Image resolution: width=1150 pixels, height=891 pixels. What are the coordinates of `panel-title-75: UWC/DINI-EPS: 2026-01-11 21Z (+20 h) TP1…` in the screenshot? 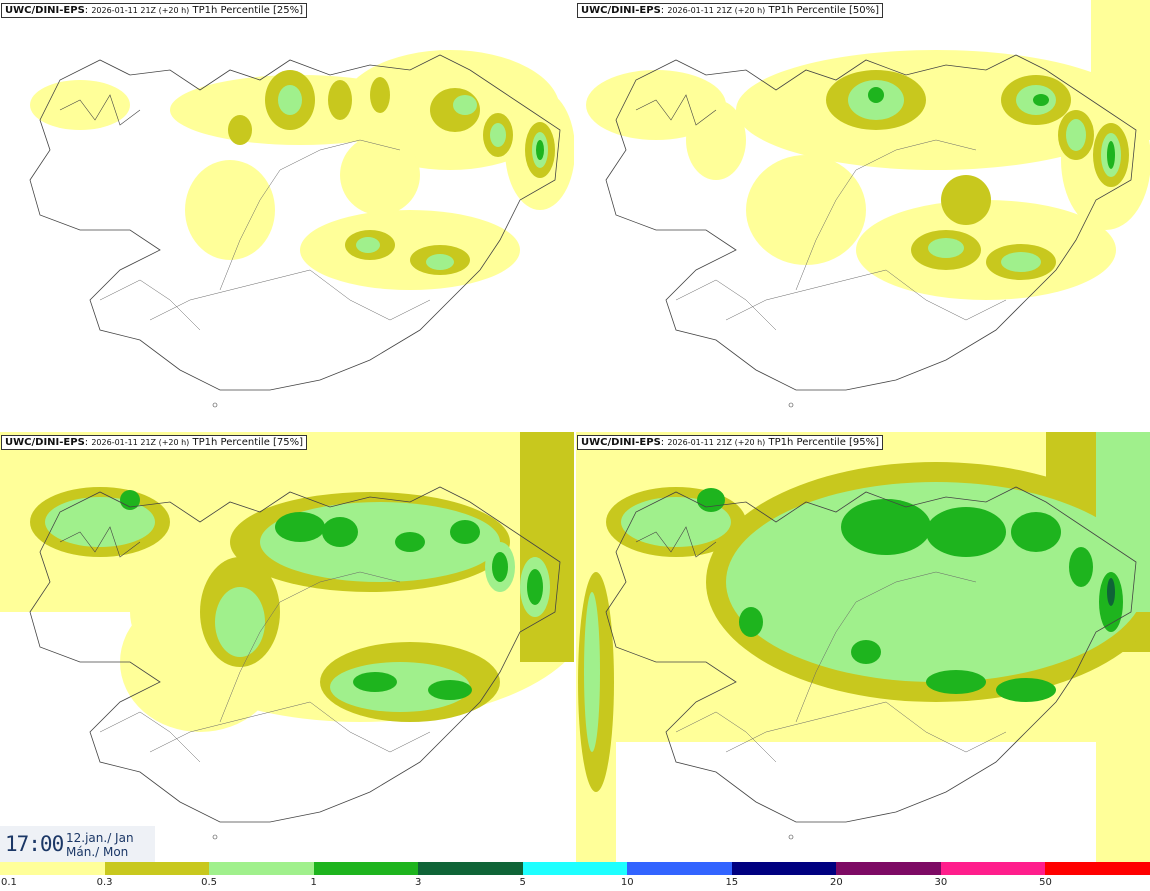 It's located at (154, 442).